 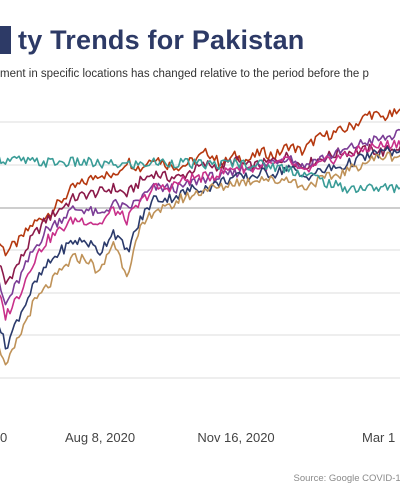 What do you see at coordinates (3, 437) in the screenshot?
I see `x-tick-label: 0` at bounding box center [3, 437].